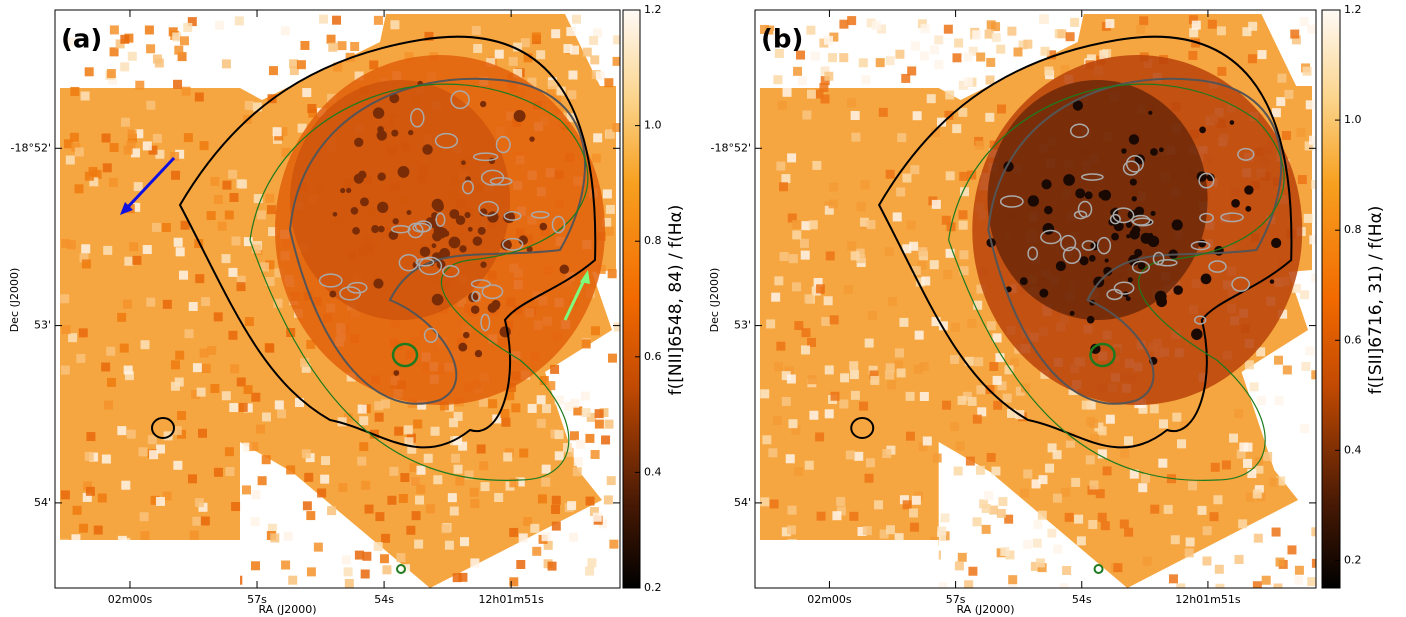 The image size is (1406, 617). Describe the element at coordinates (653, 356) in the screenshot. I see `colorbar-tick-label: 0.6` at that location.